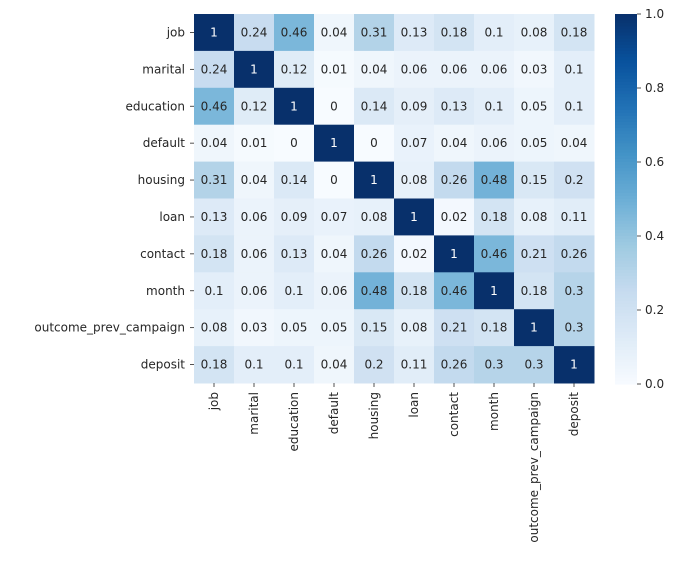 This screenshot has height=579, width=676. What do you see at coordinates (254, 413) in the screenshot?
I see `x-tick-label: marital` at bounding box center [254, 413].